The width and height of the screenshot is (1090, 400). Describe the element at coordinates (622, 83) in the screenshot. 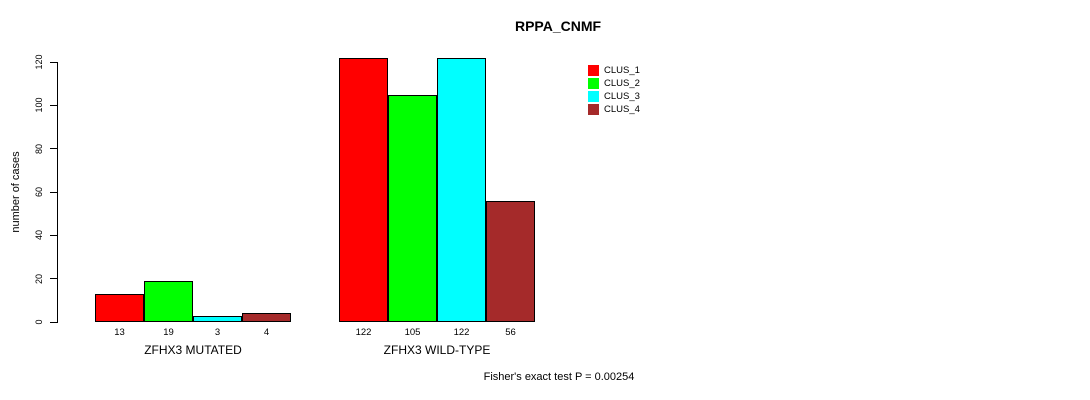

I see `legend-label: CLUS_2` at that location.